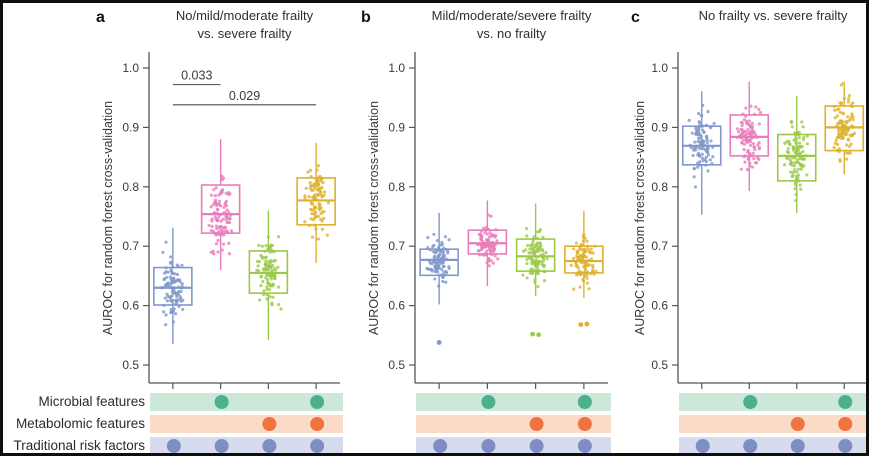 The height and width of the screenshot is (456, 869). Describe the element at coordinates (659, 246) in the screenshot. I see `y-tick-label: 0.7` at that location.